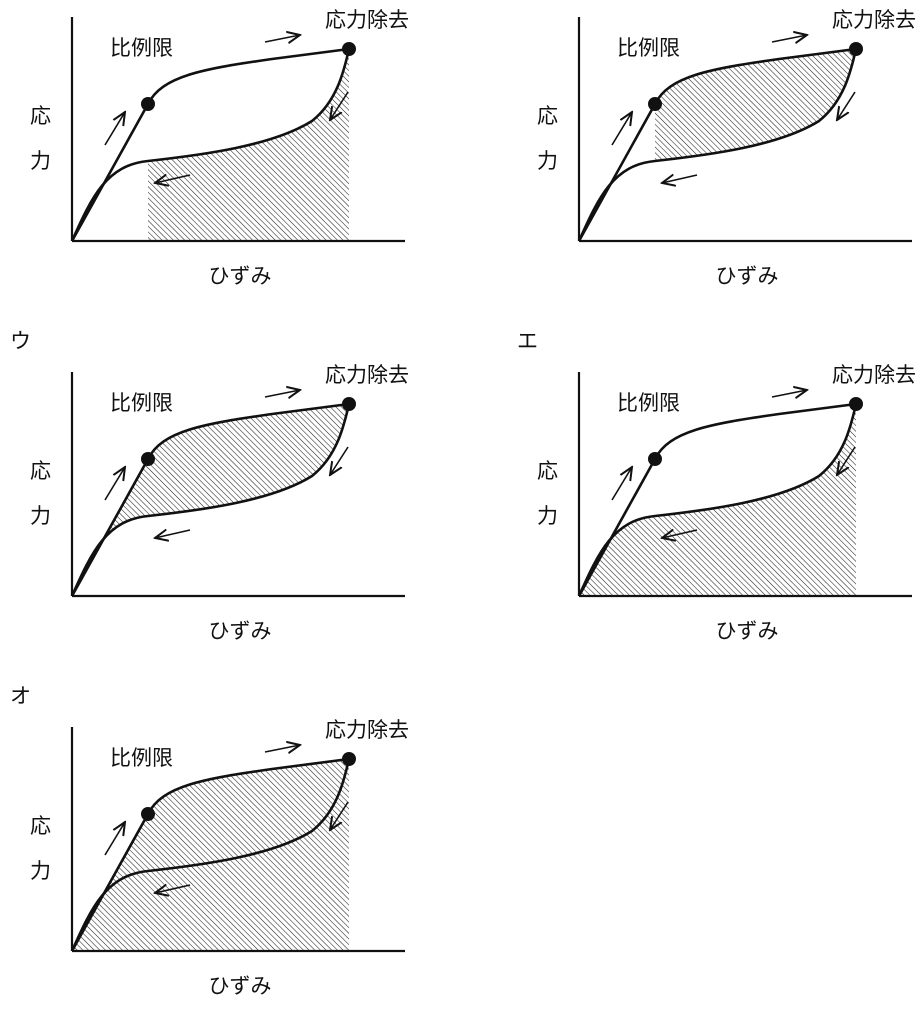  What do you see at coordinates (20, 696) in the screenshot?
I see `option-label: オ` at bounding box center [20, 696].